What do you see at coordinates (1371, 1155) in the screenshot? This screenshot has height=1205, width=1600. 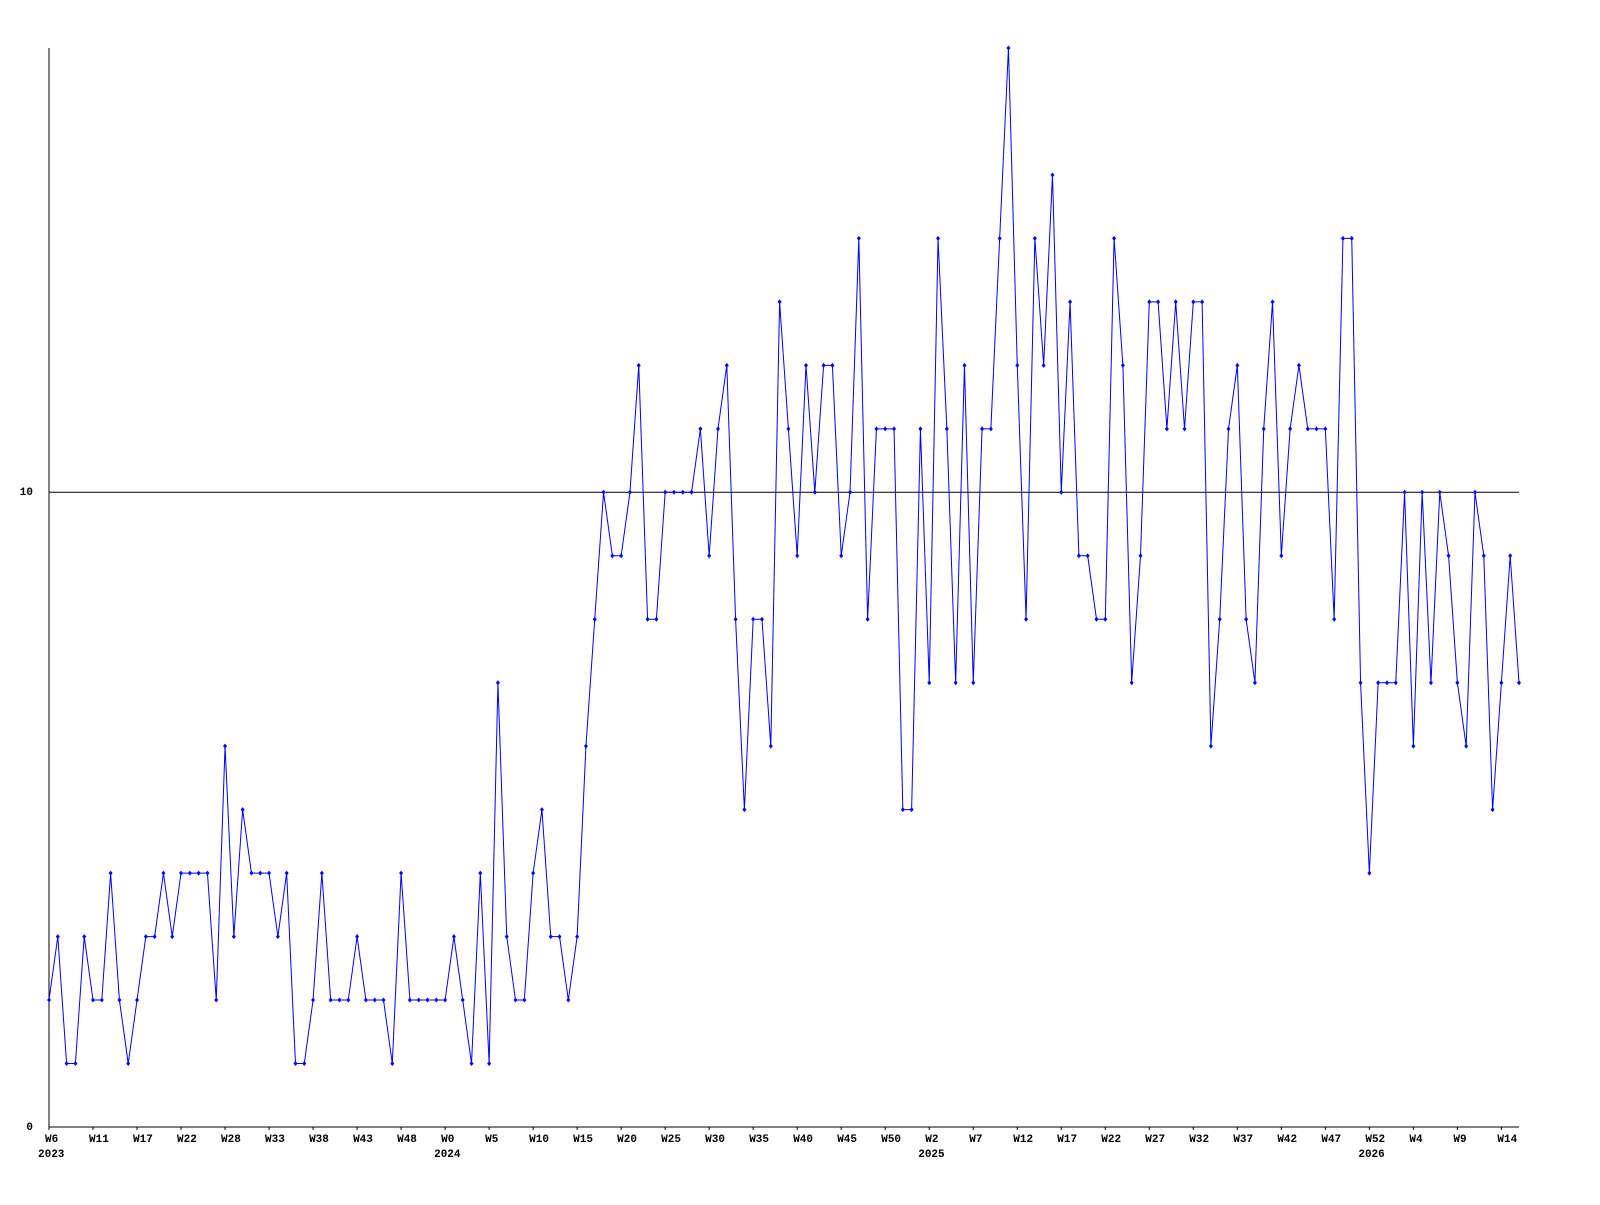 I see `x-year-label: 2026` at bounding box center [1371, 1155].